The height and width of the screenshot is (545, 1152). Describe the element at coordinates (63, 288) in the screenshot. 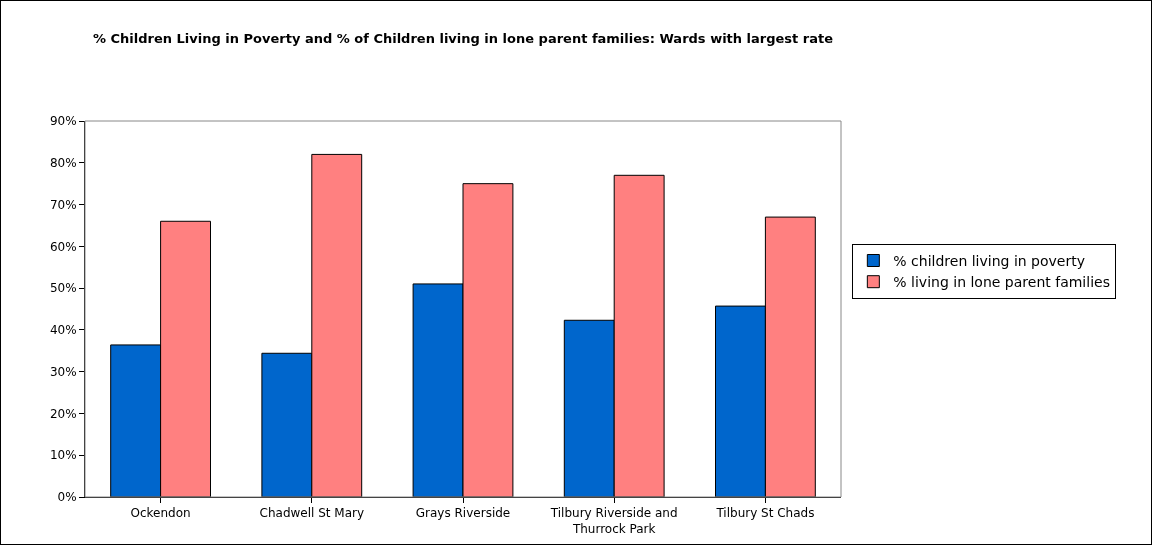

I see `y-tick-label: 50%` at that location.